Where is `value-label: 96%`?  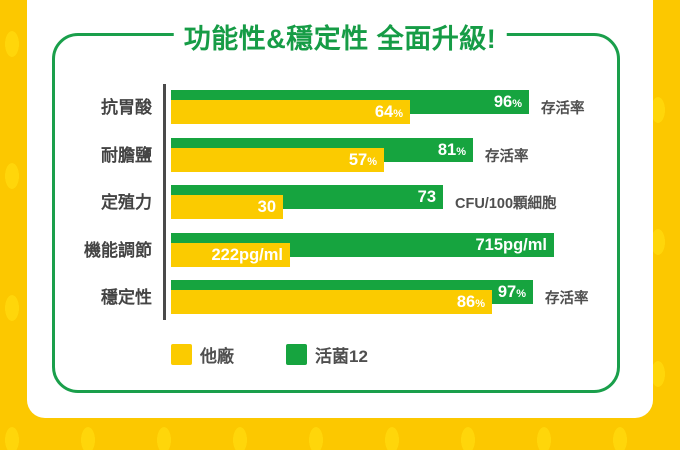 value-label: 96% is located at coordinates (507, 102).